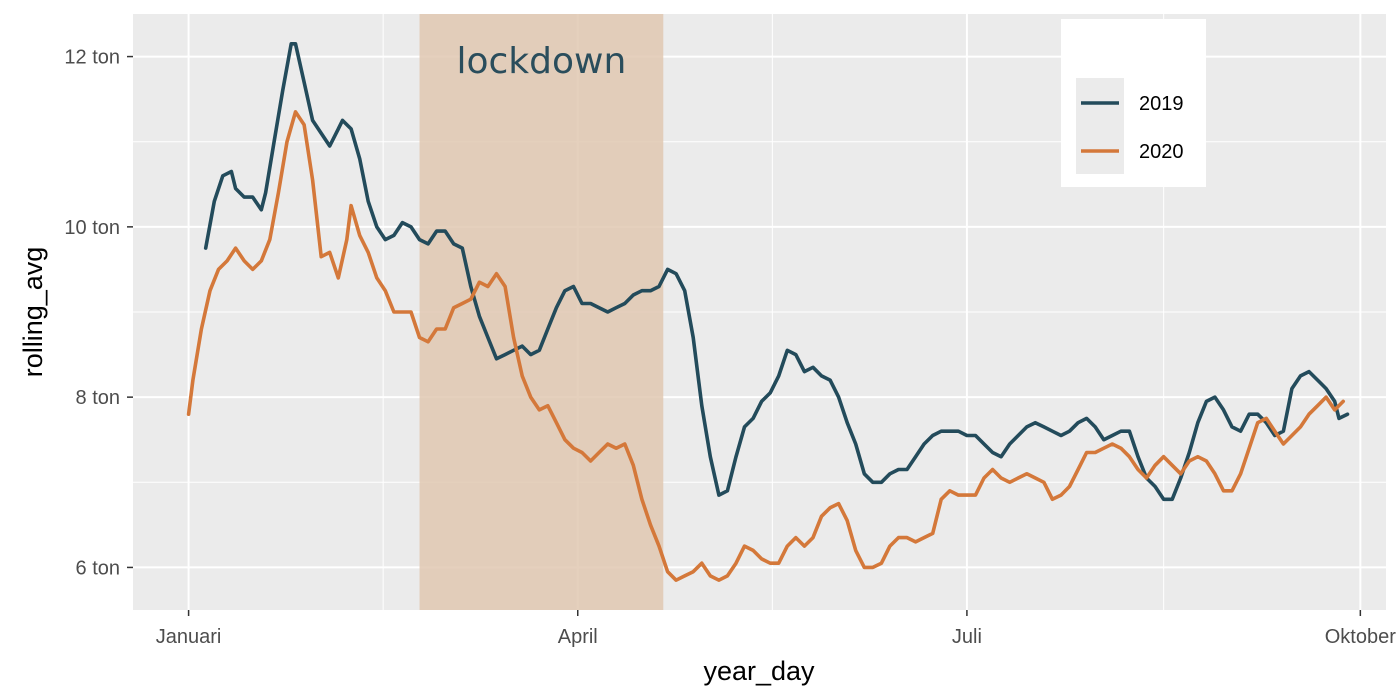 The height and width of the screenshot is (700, 1400). What do you see at coordinates (967, 637) in the screenshot?
I see `x-tick-label: Juli` at bounding box center [967, 637].